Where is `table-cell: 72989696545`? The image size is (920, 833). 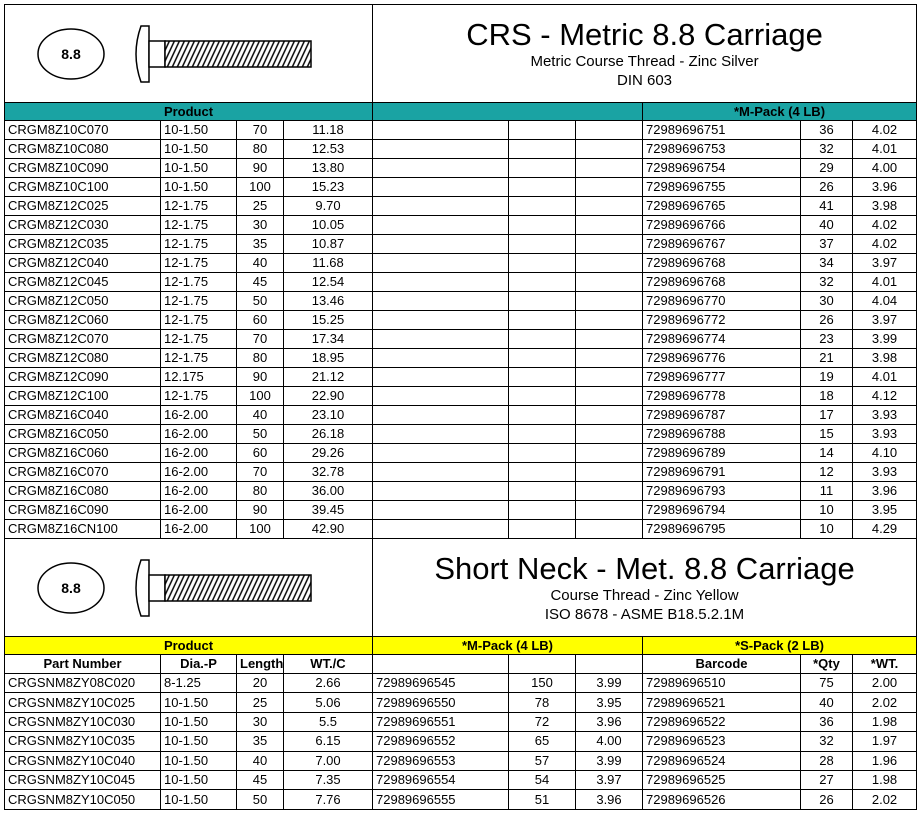 table-cell: 72989696545 is located at coordinates (440, 683).